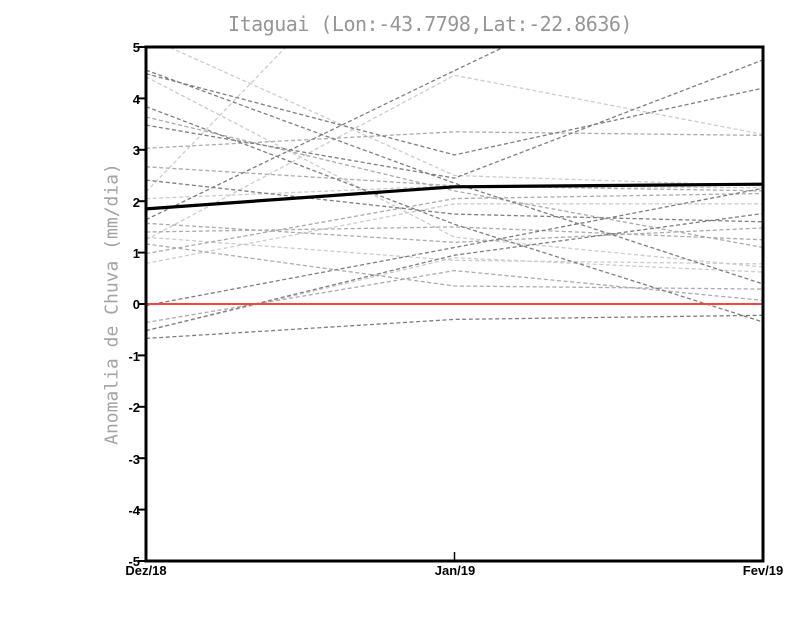 This screenshot has width=800, height=618. Describe the element at coordinates (136, 99) in the screenshot. I see `y-tick-label: 4` at that location.